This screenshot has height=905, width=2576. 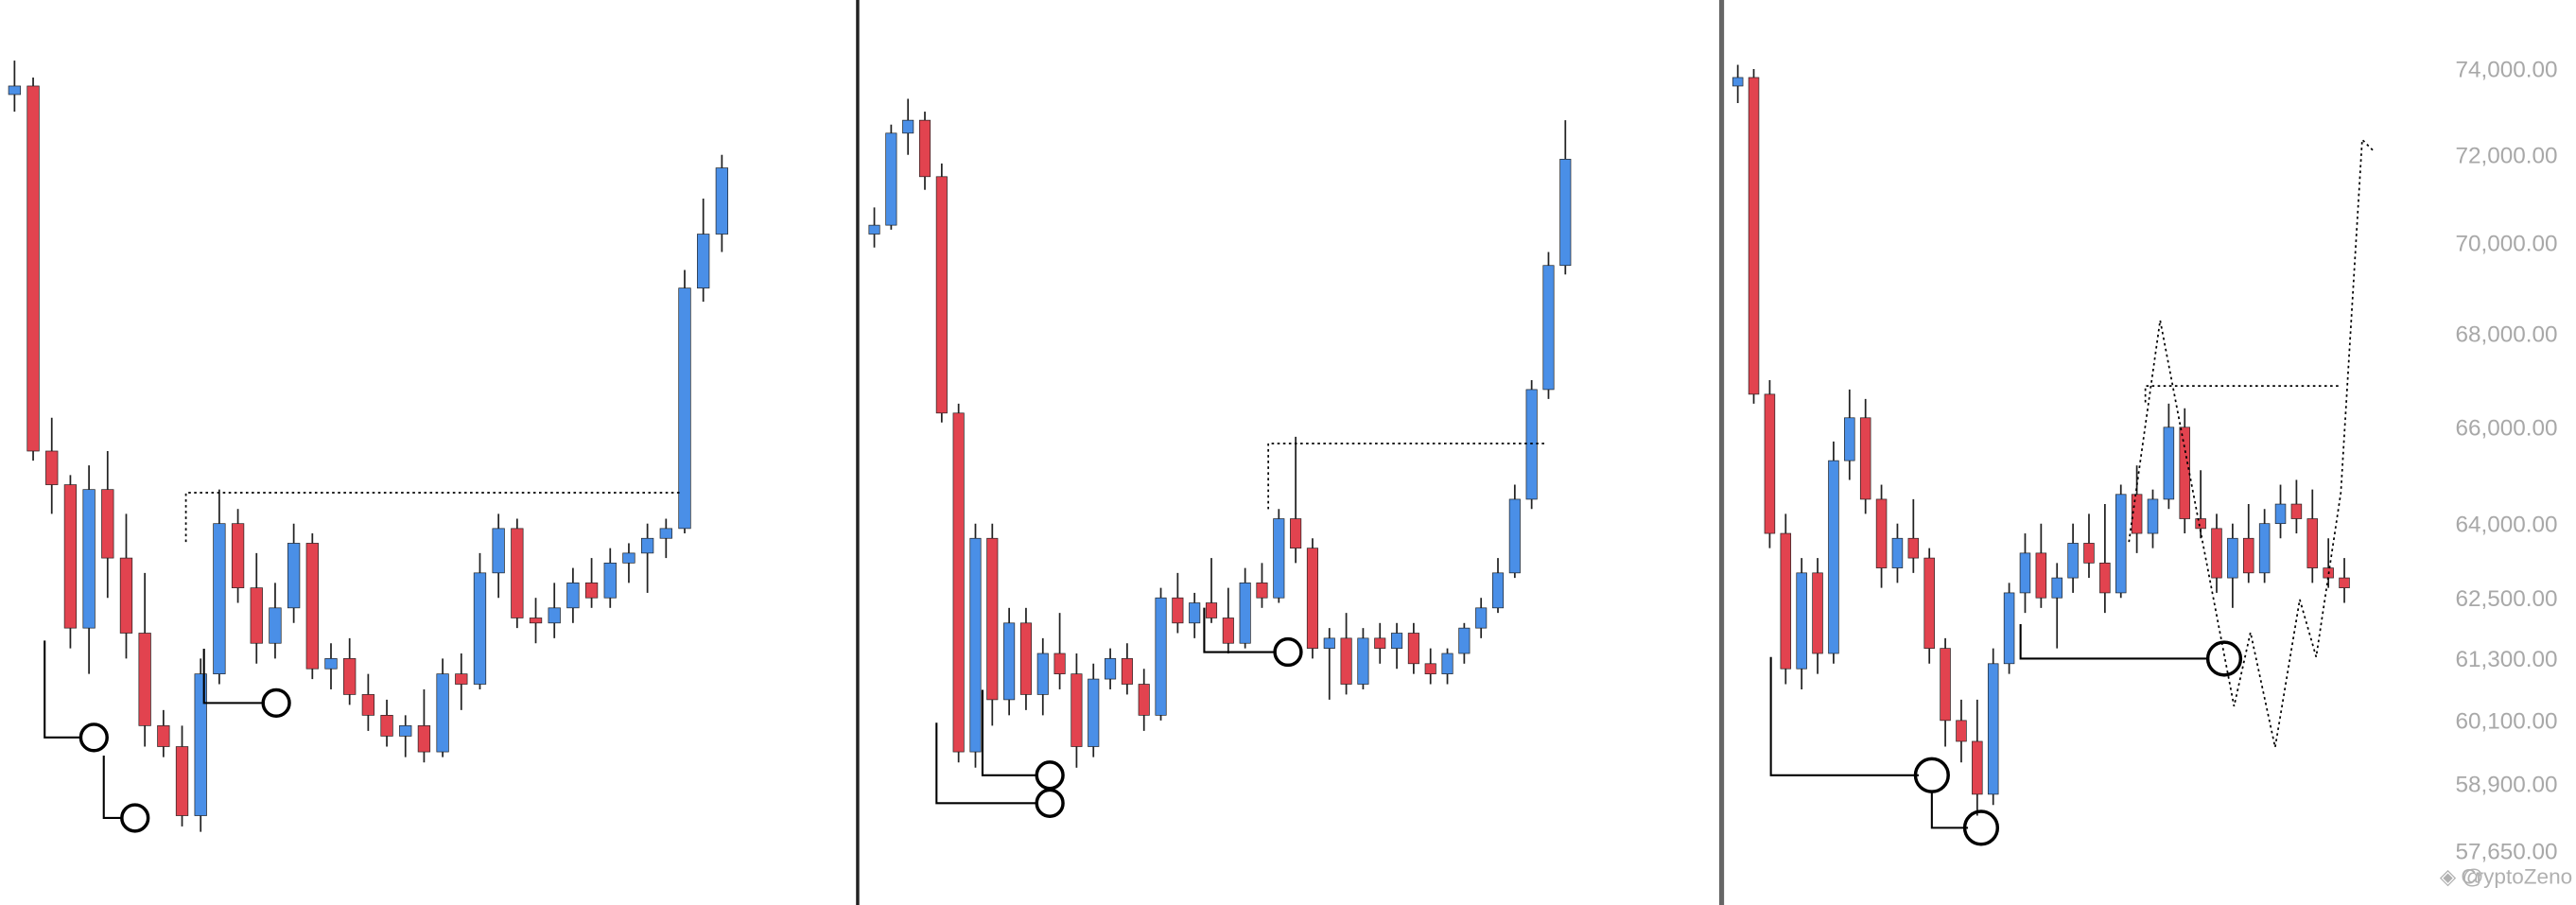 I want to click on projection-path, so click(x=2251, y=442).